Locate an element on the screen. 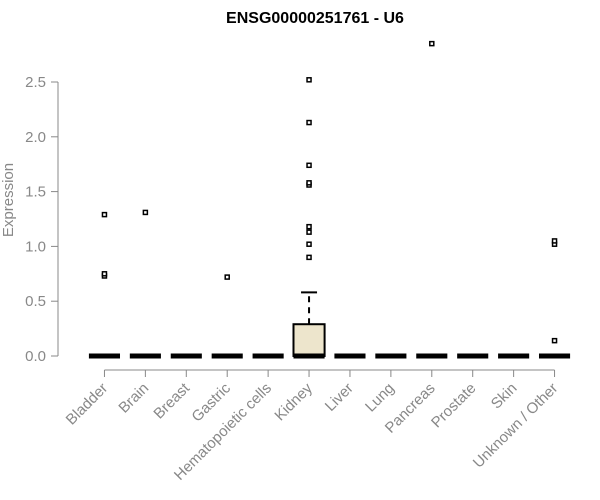 This screenshot has height=500, width=600. x-tick-label: Breast is located at coordinates (171, 400).